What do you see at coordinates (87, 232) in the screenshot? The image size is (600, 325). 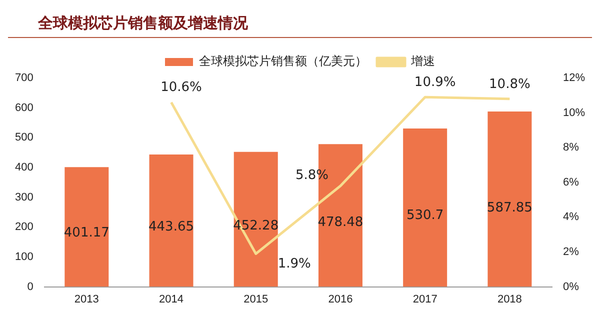 I see `data-label: 401.17` at bounding box center [87, 232].